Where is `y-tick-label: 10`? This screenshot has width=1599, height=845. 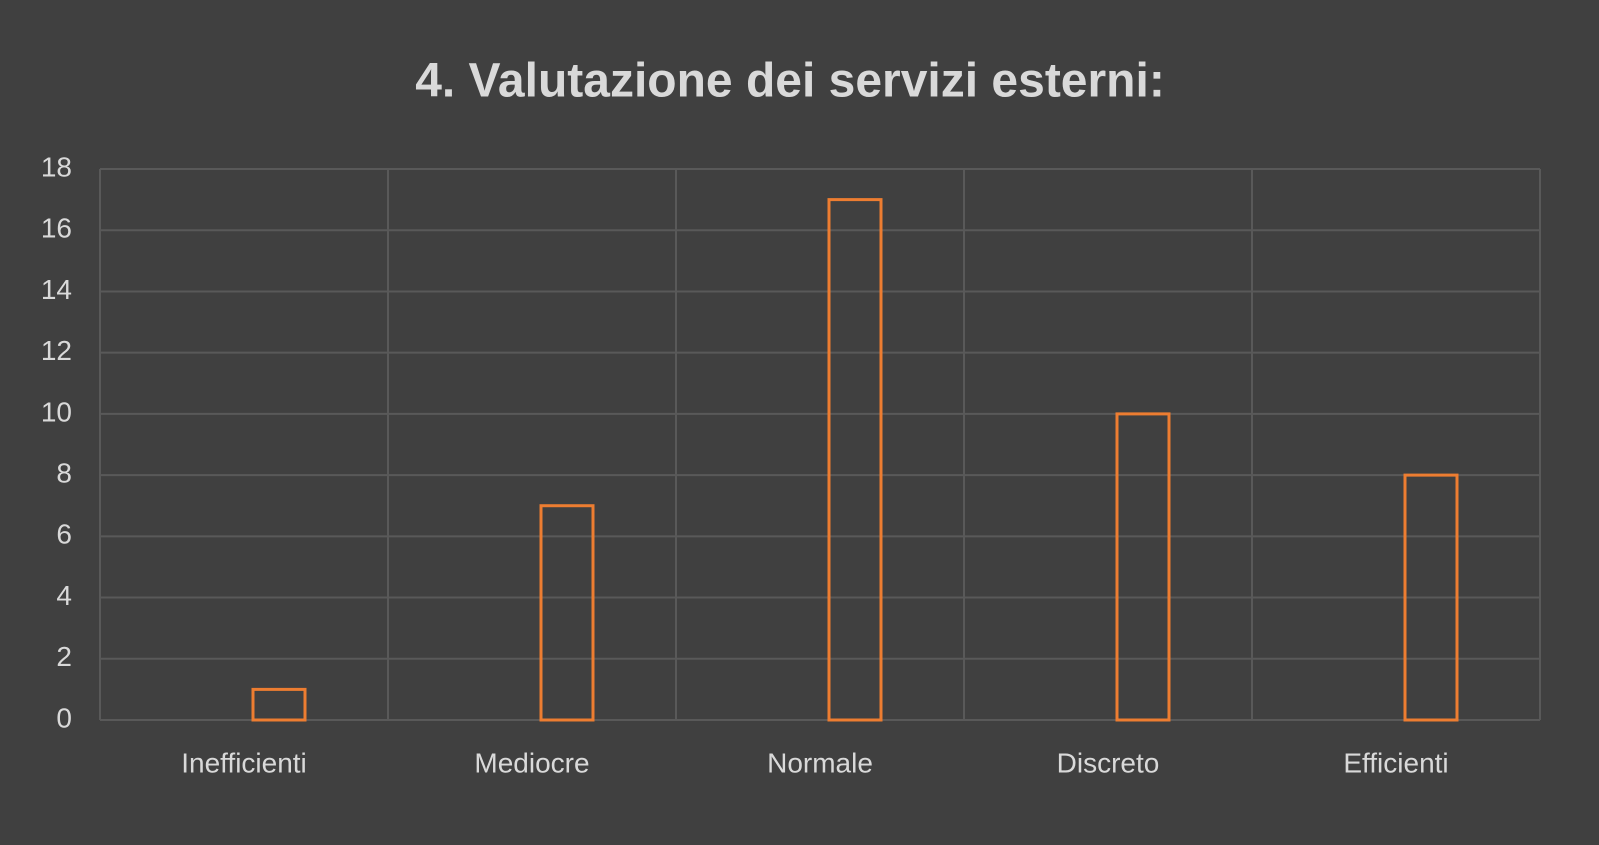 y-tick-label: 10 is located at coordinates (56, 411).